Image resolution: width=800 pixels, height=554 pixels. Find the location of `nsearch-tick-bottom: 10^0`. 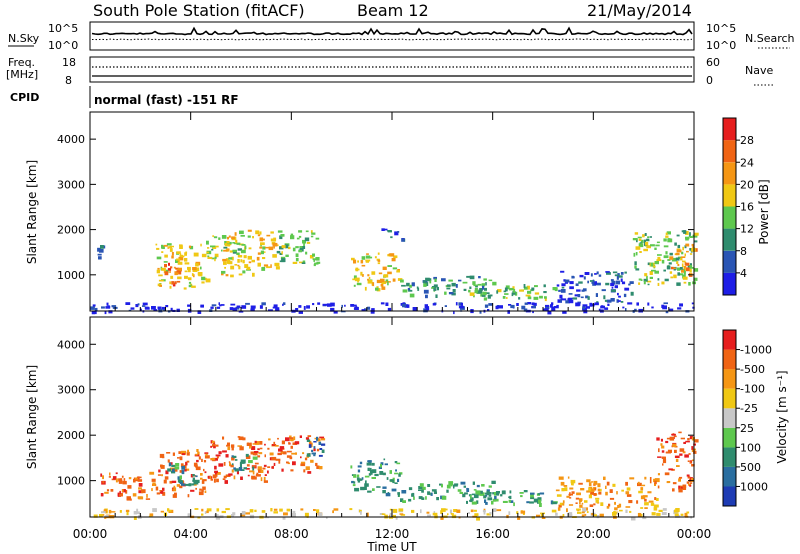

nsearch-tick-bottom: 10^0 is located at coordinates (721, 45).